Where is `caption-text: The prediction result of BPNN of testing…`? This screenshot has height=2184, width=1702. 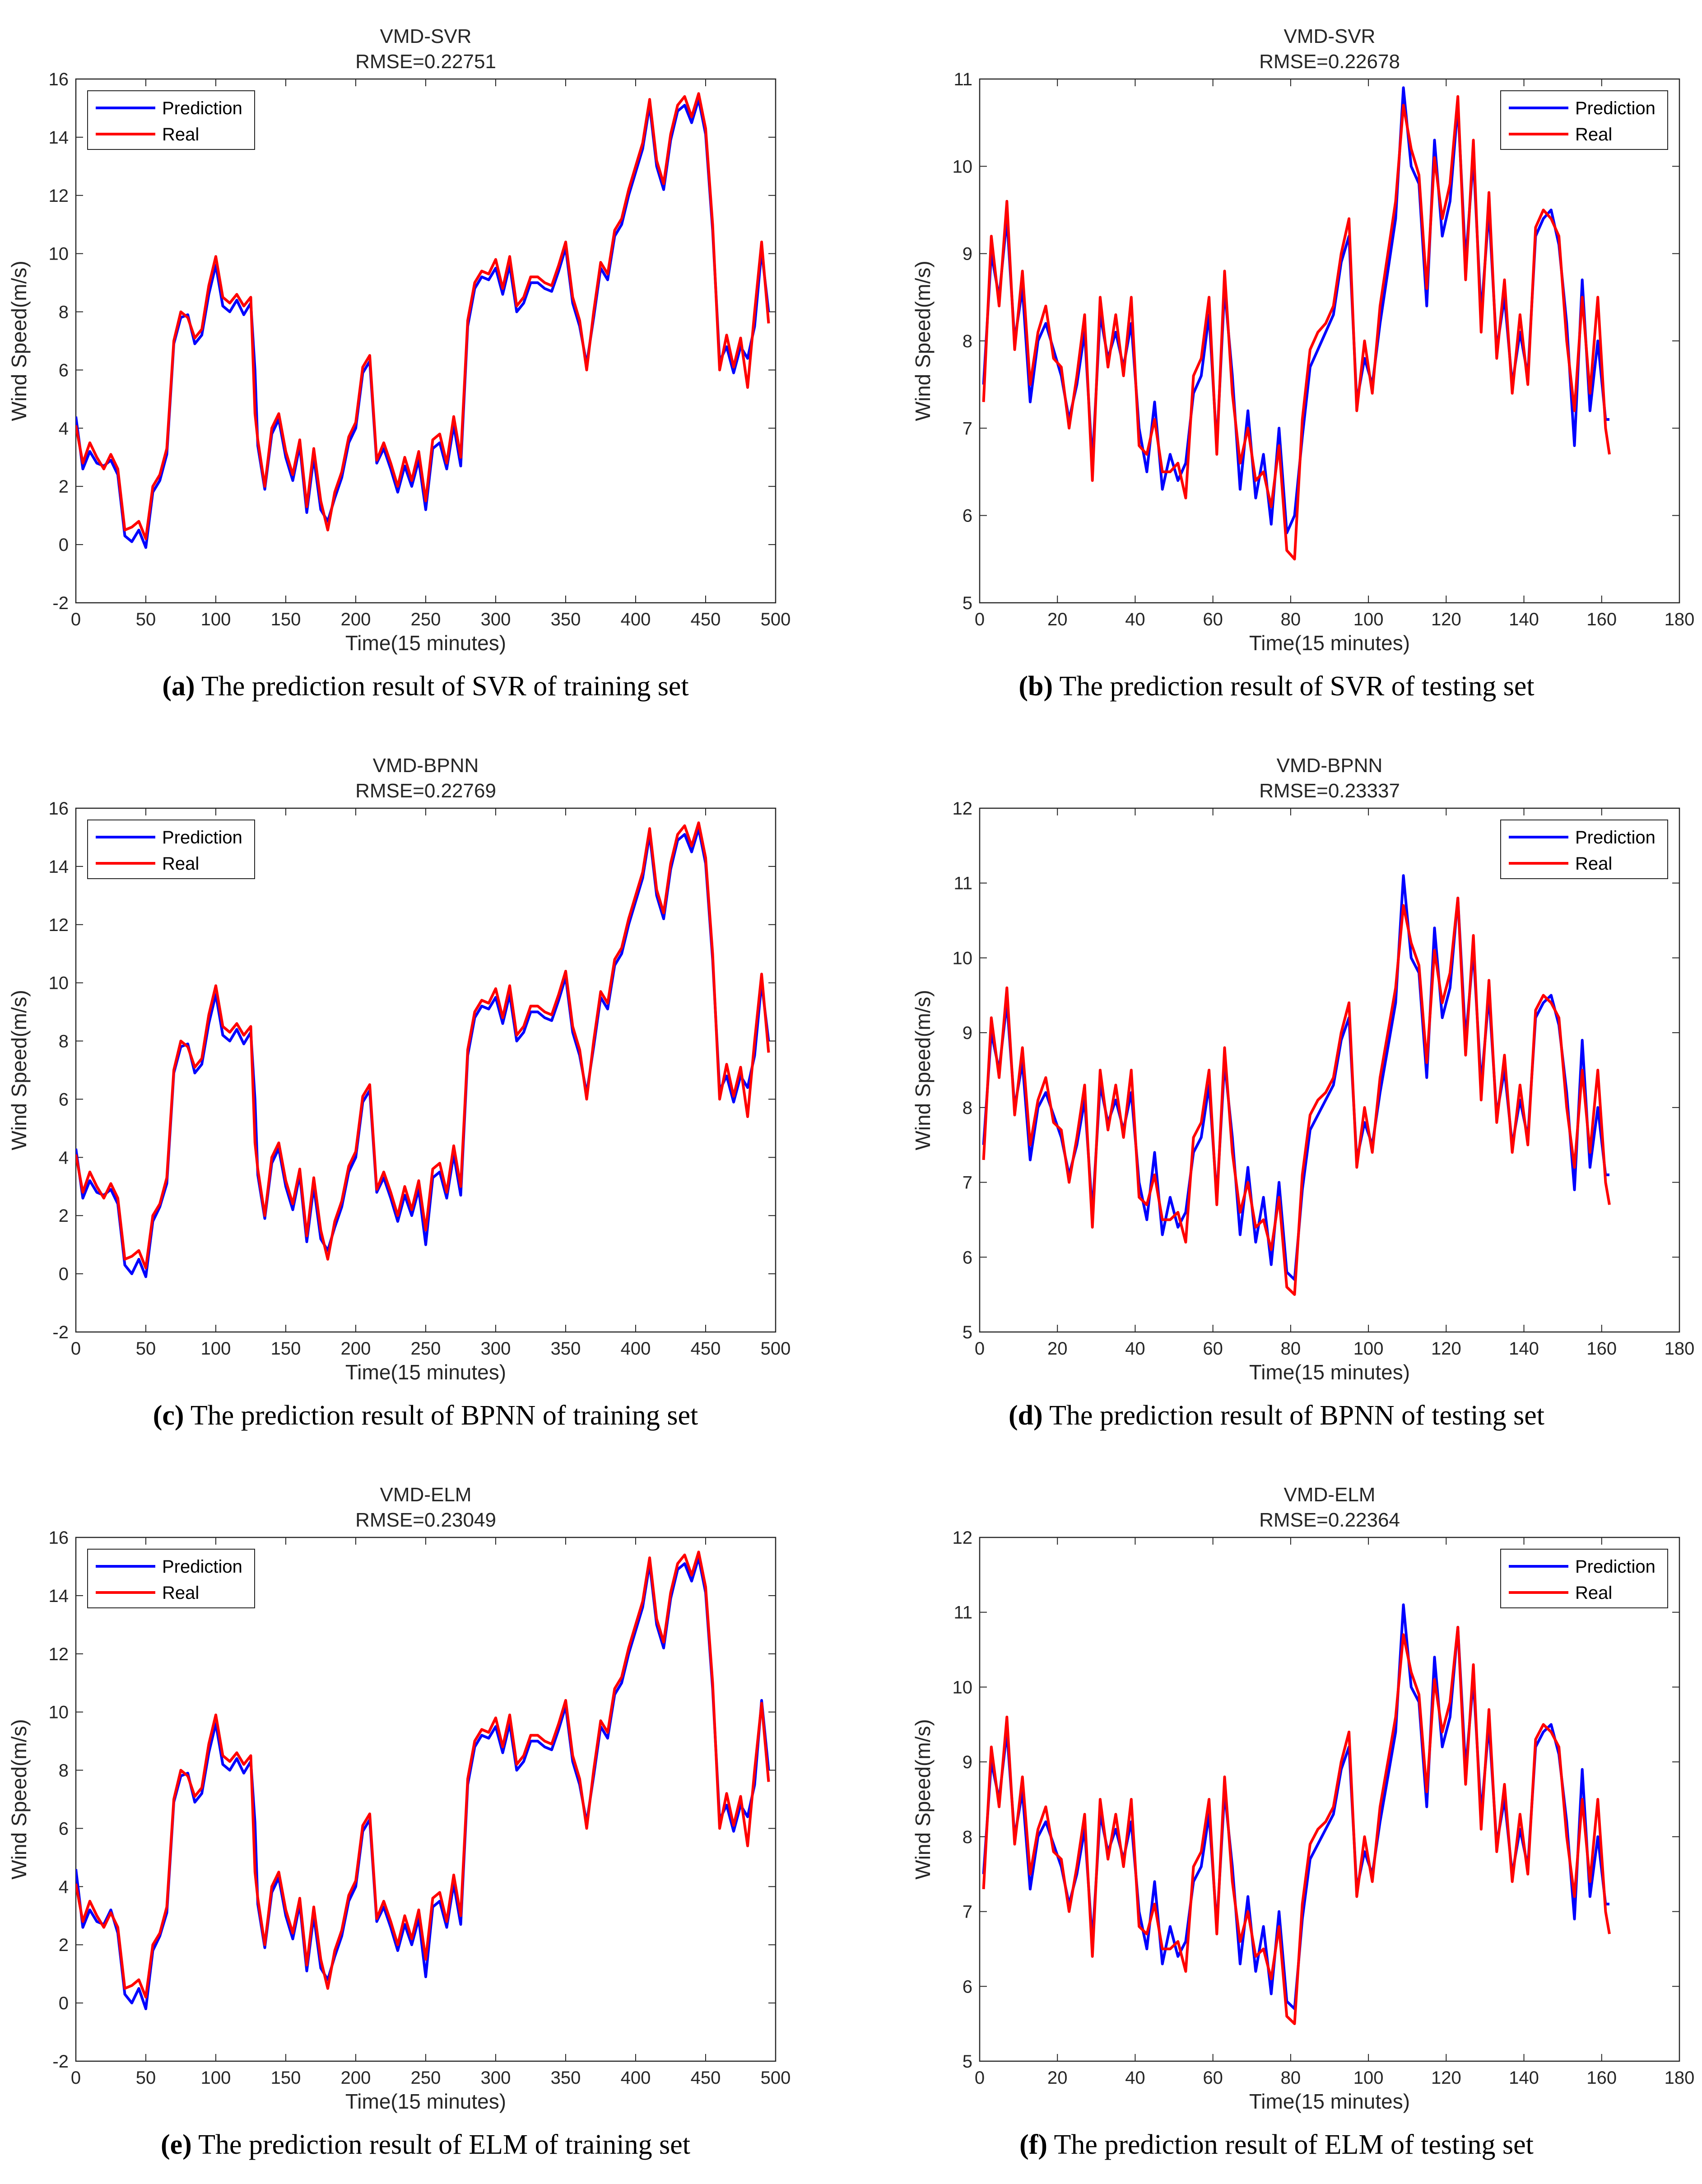
caption-text: The prediction result of BPNN of testing… is located at coordinates (1293, 1415).